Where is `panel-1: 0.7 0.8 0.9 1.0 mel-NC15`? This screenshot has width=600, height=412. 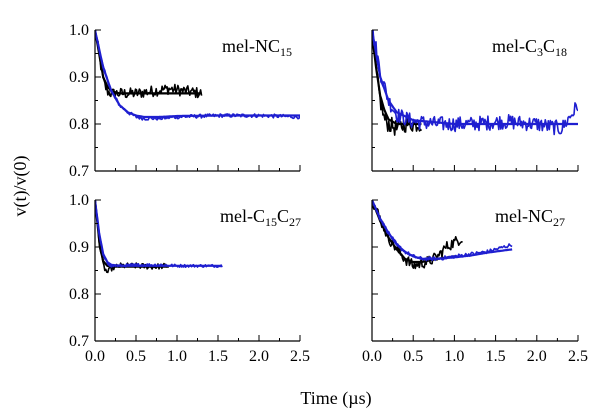
panel-1: 0.7 0.8 0.9 1.0 mel-NC15 is located at coordinates (185, 101).